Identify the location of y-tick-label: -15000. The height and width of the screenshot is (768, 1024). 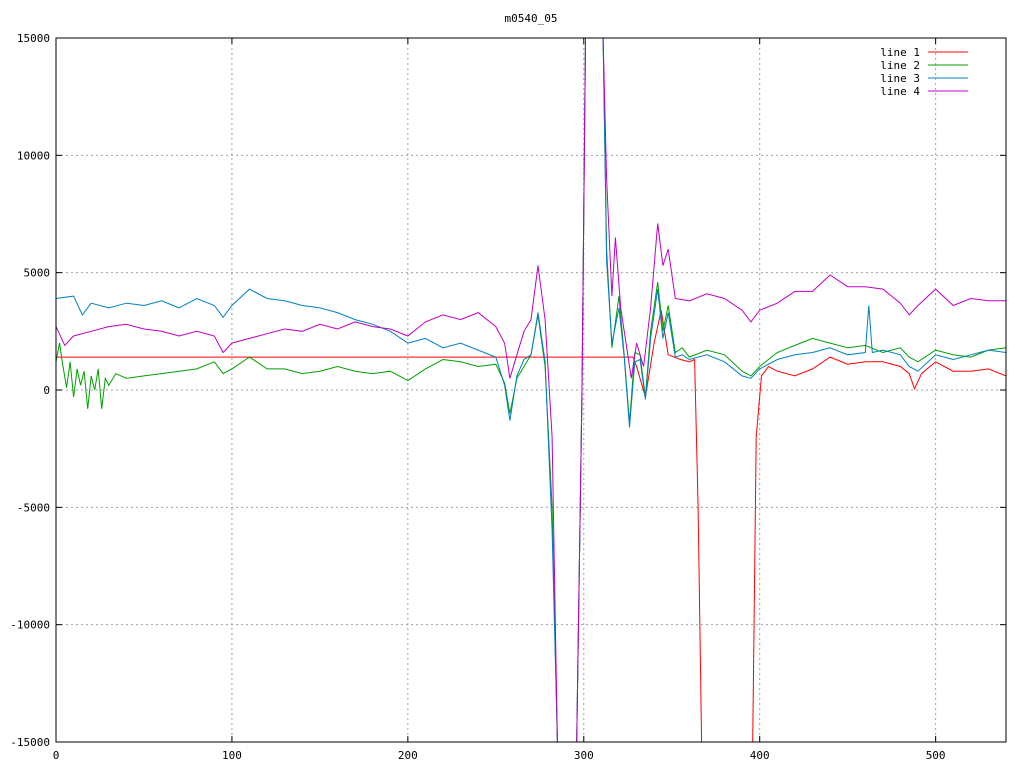
(30, 742).